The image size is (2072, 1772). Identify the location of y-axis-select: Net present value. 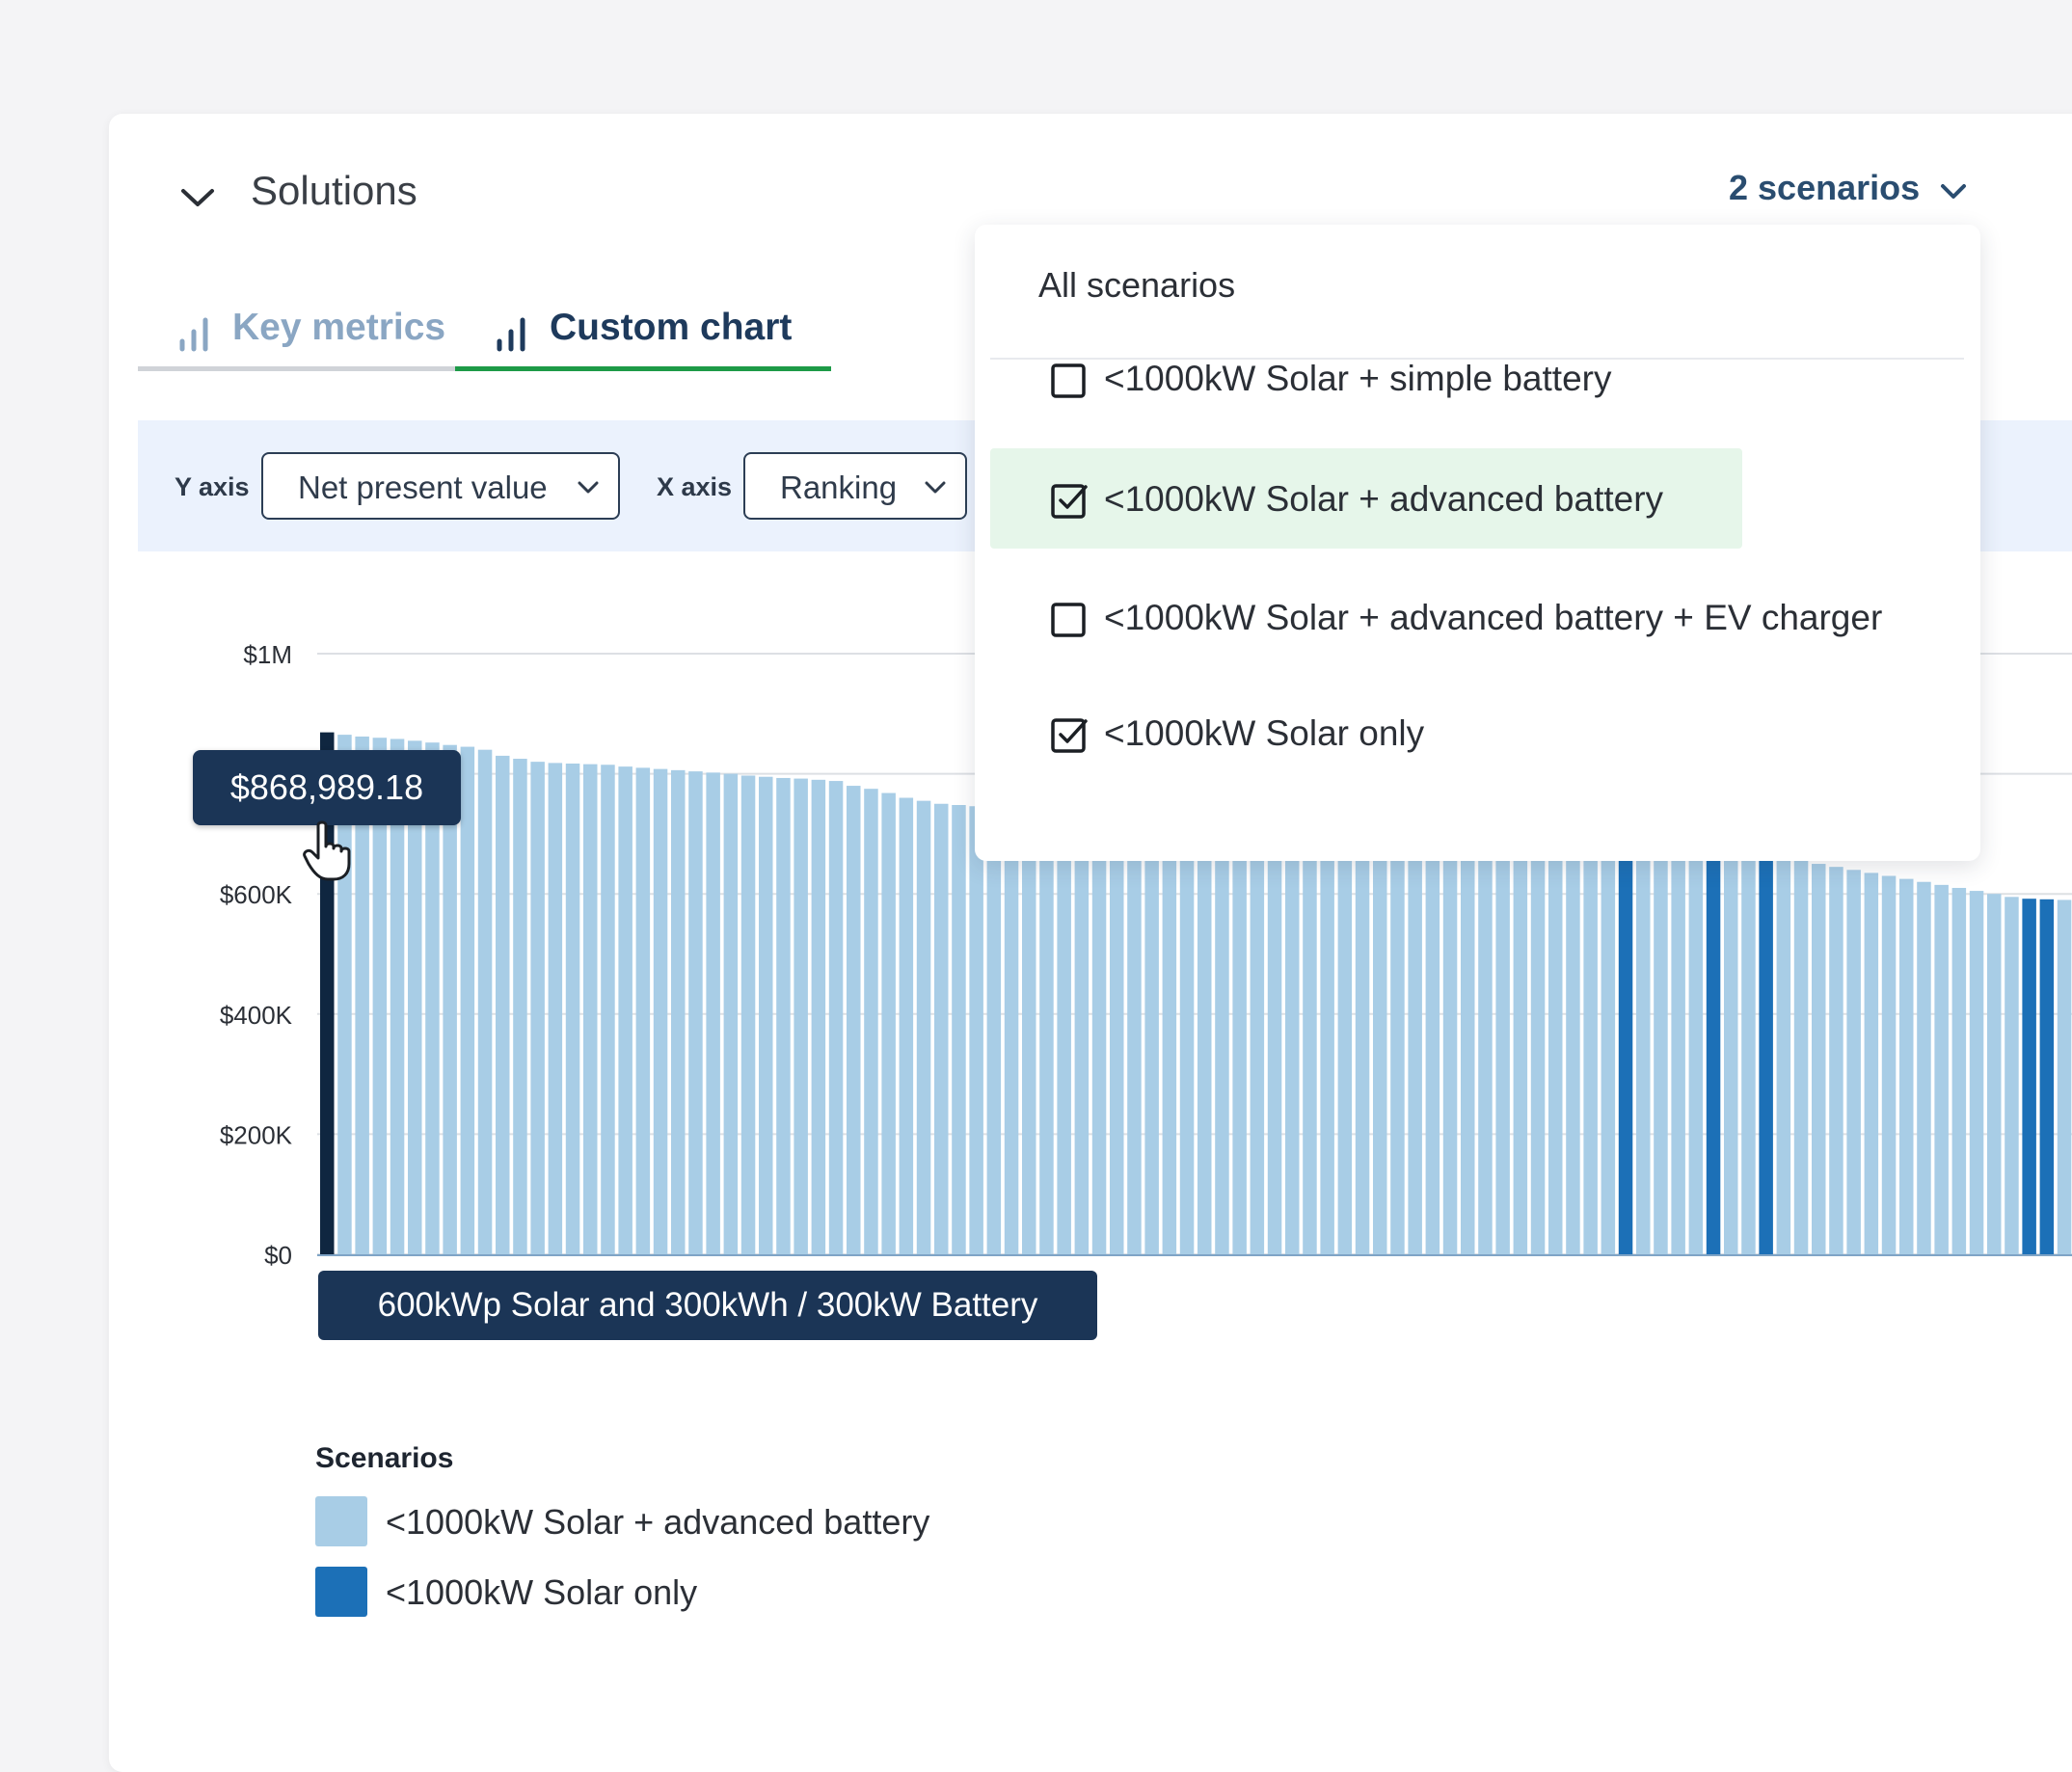
(440, 486).